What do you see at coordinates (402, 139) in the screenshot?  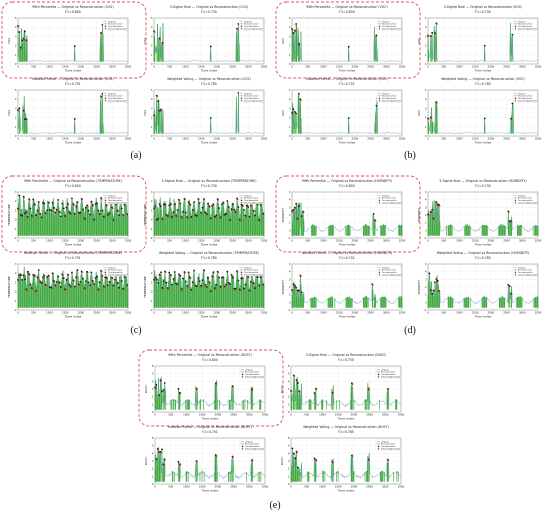 I see `x-tick-label: 3500` at bounding box center [402, 139].